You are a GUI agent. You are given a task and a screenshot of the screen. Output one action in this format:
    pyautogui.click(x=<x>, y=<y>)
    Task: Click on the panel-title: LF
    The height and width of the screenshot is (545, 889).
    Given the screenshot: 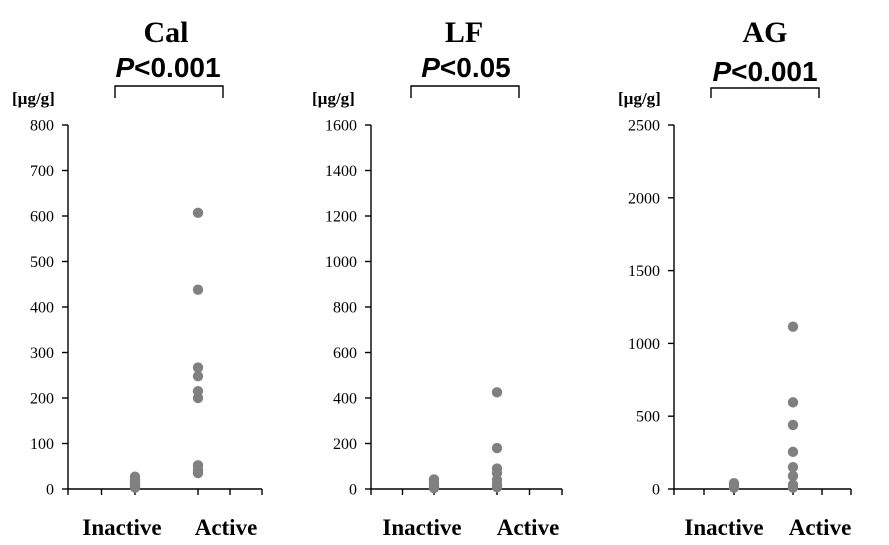 What is the action you would take?
    pyautogui.click(x=464, y=32)
    